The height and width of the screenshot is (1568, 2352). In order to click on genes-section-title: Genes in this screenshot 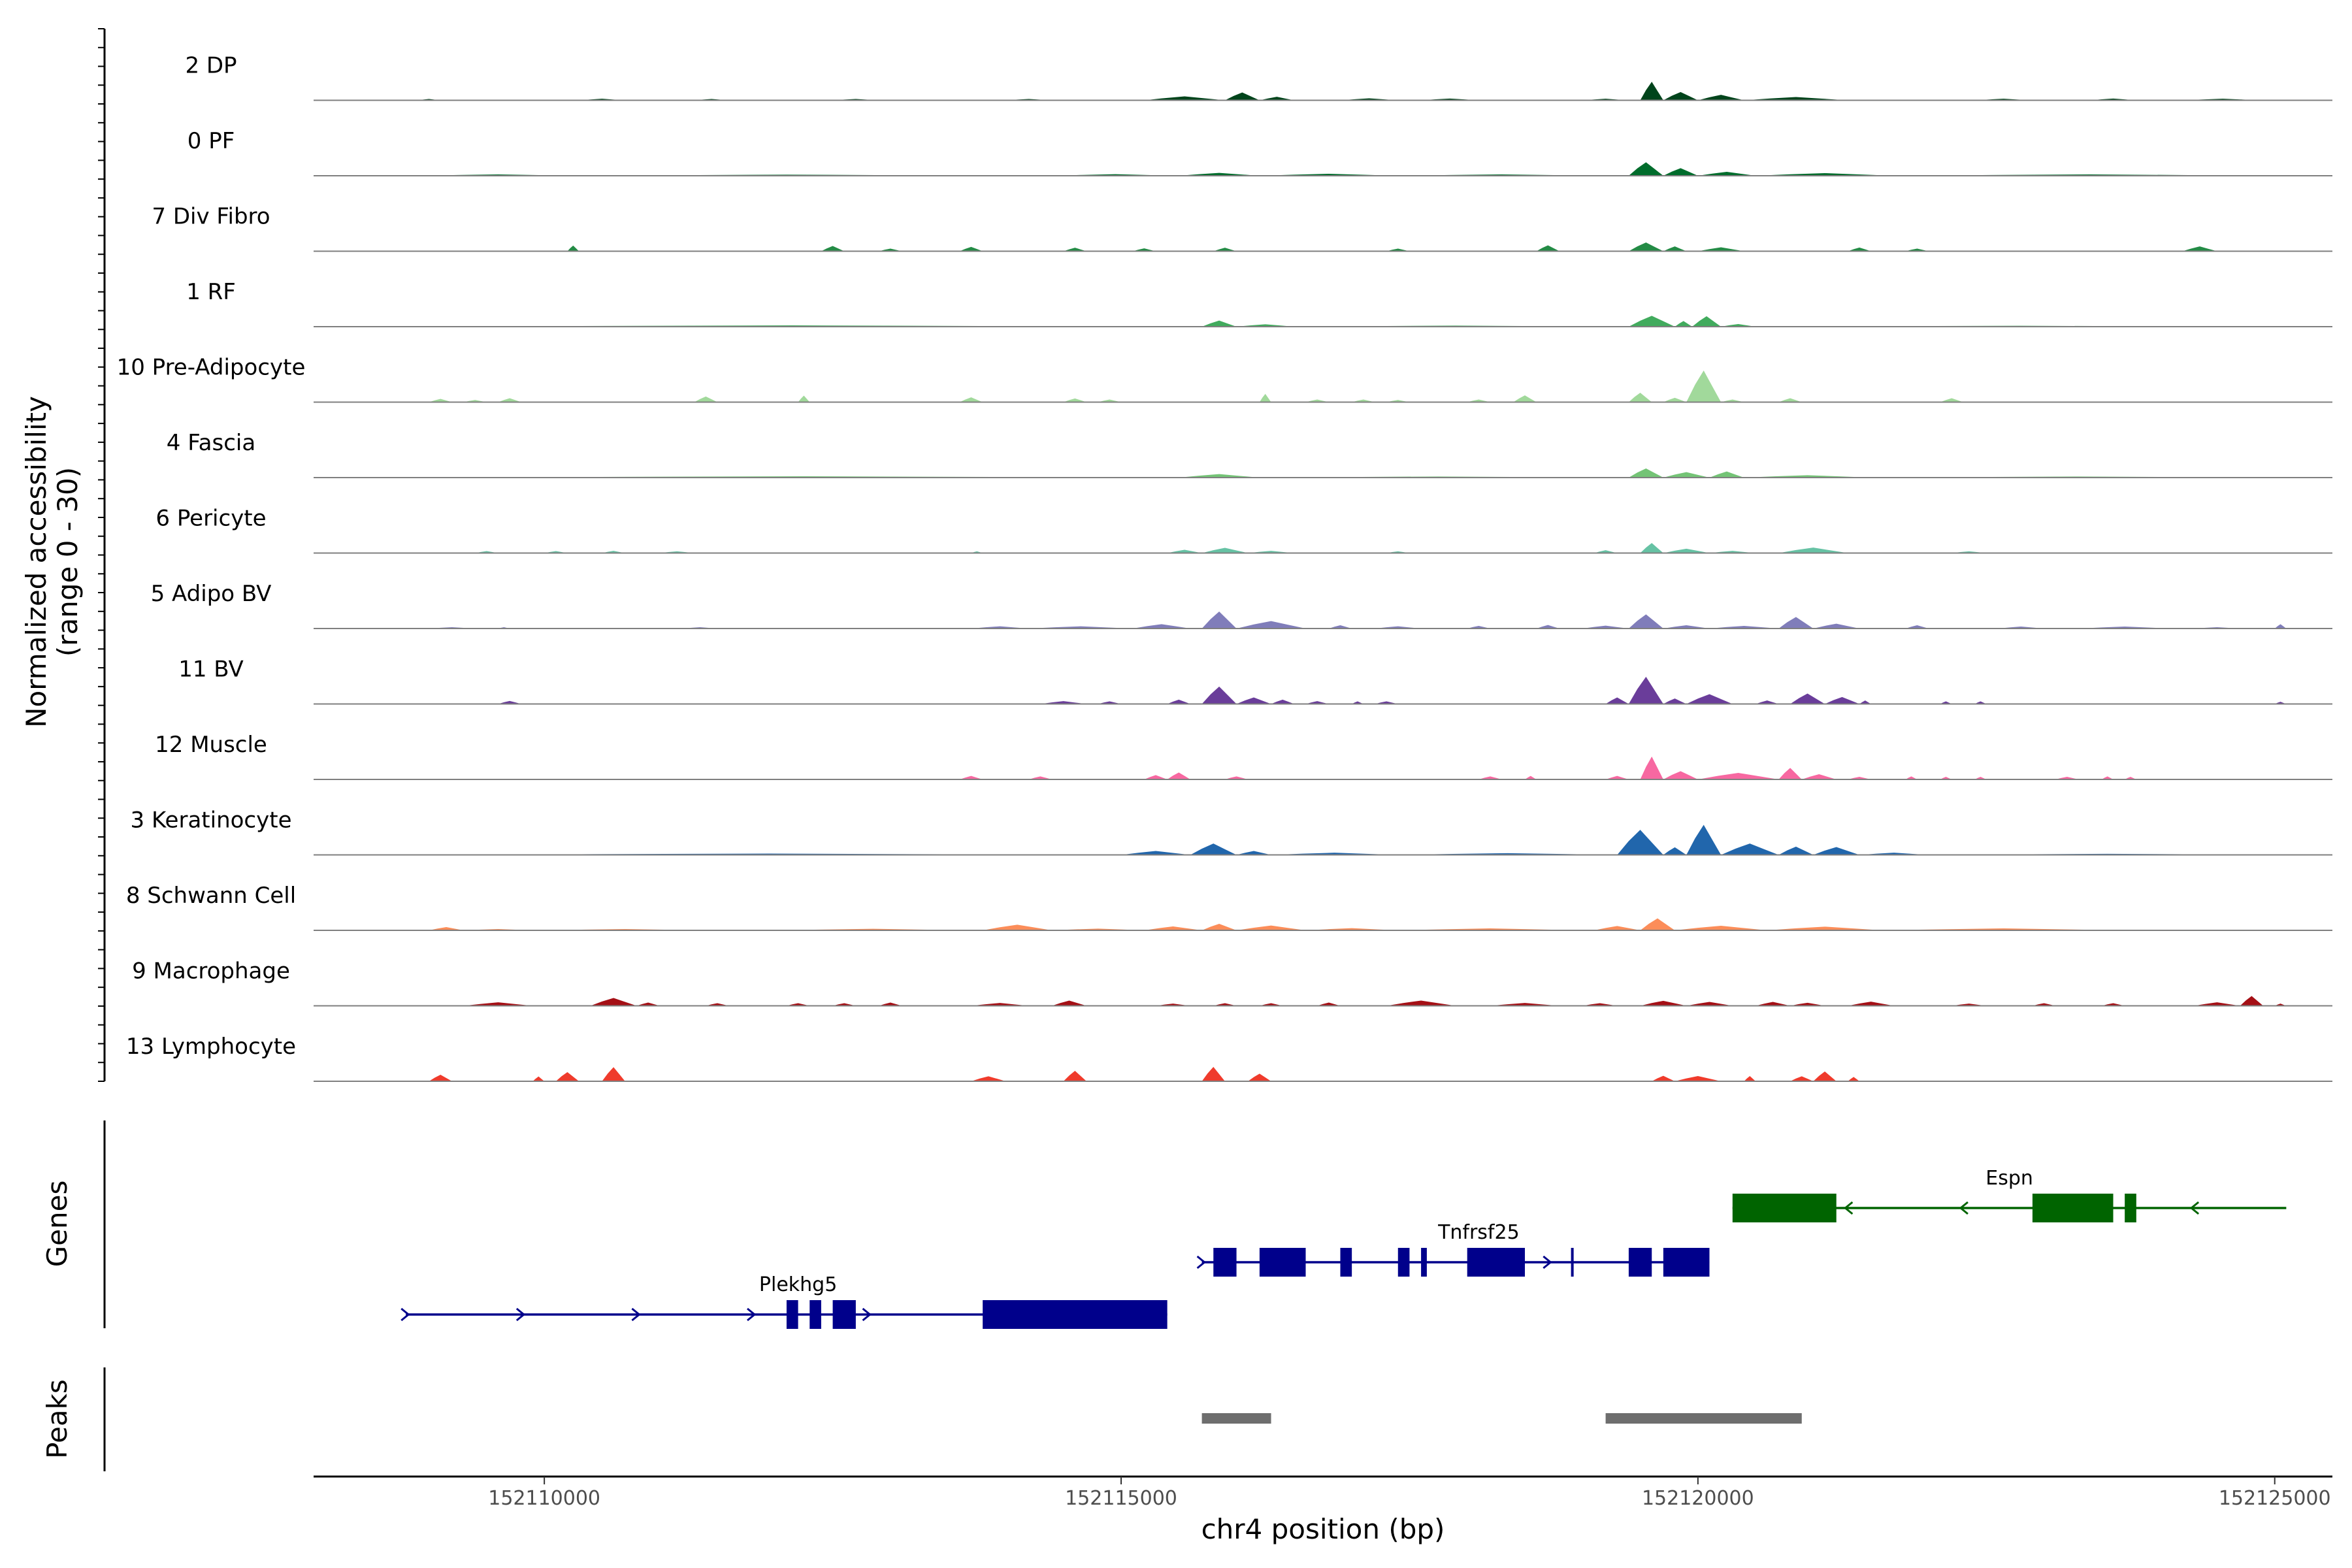, I will do `click(57, 1224)`.